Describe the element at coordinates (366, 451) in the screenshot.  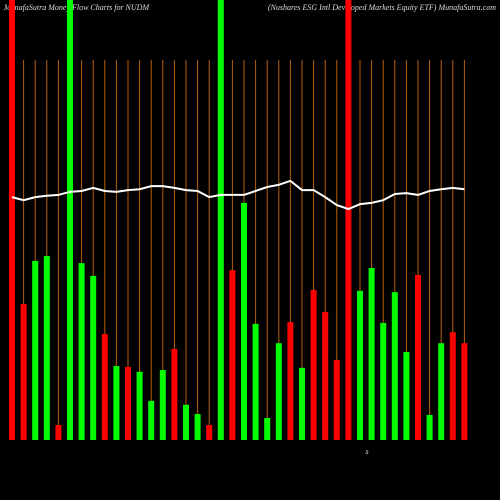
I see `annotation: s` at that location.